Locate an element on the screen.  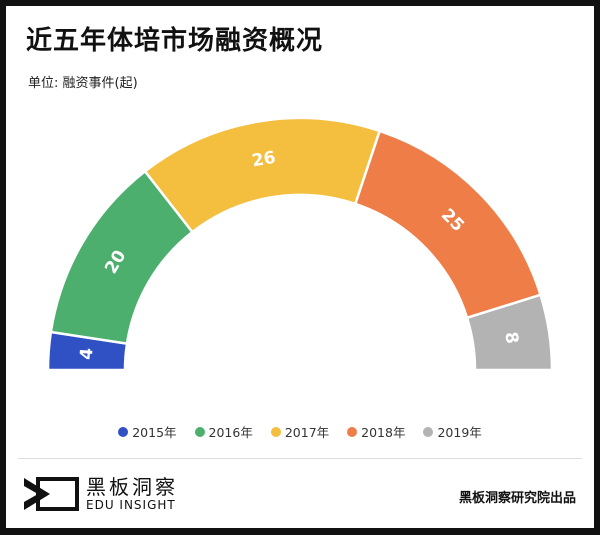
legend-item: 2017年 is located at coordinates (300, 431).